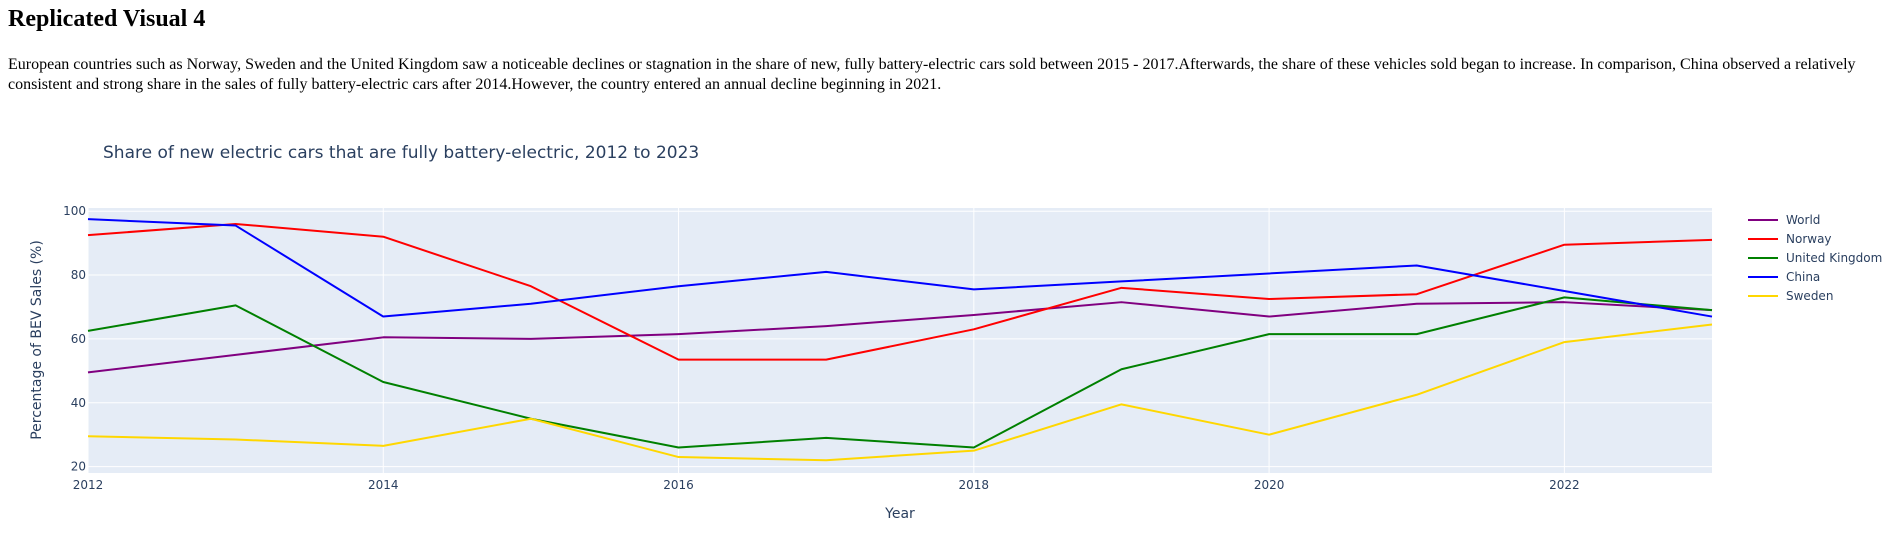 Image resolution: width=1896 pixels, height=559 pixels. What do you see at coordinates (78, 403) in the screenshot?
I see `y-tick-label: 40` at bounding box center [78, 403].